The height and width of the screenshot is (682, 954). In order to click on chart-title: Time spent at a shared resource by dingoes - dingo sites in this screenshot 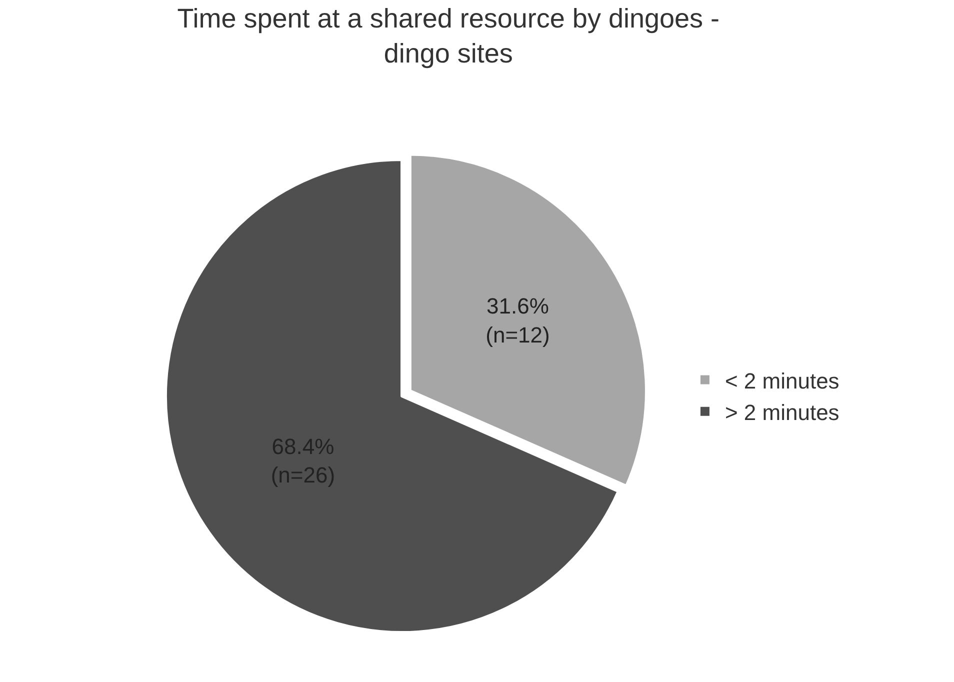, I will do `click(448, 35)`.